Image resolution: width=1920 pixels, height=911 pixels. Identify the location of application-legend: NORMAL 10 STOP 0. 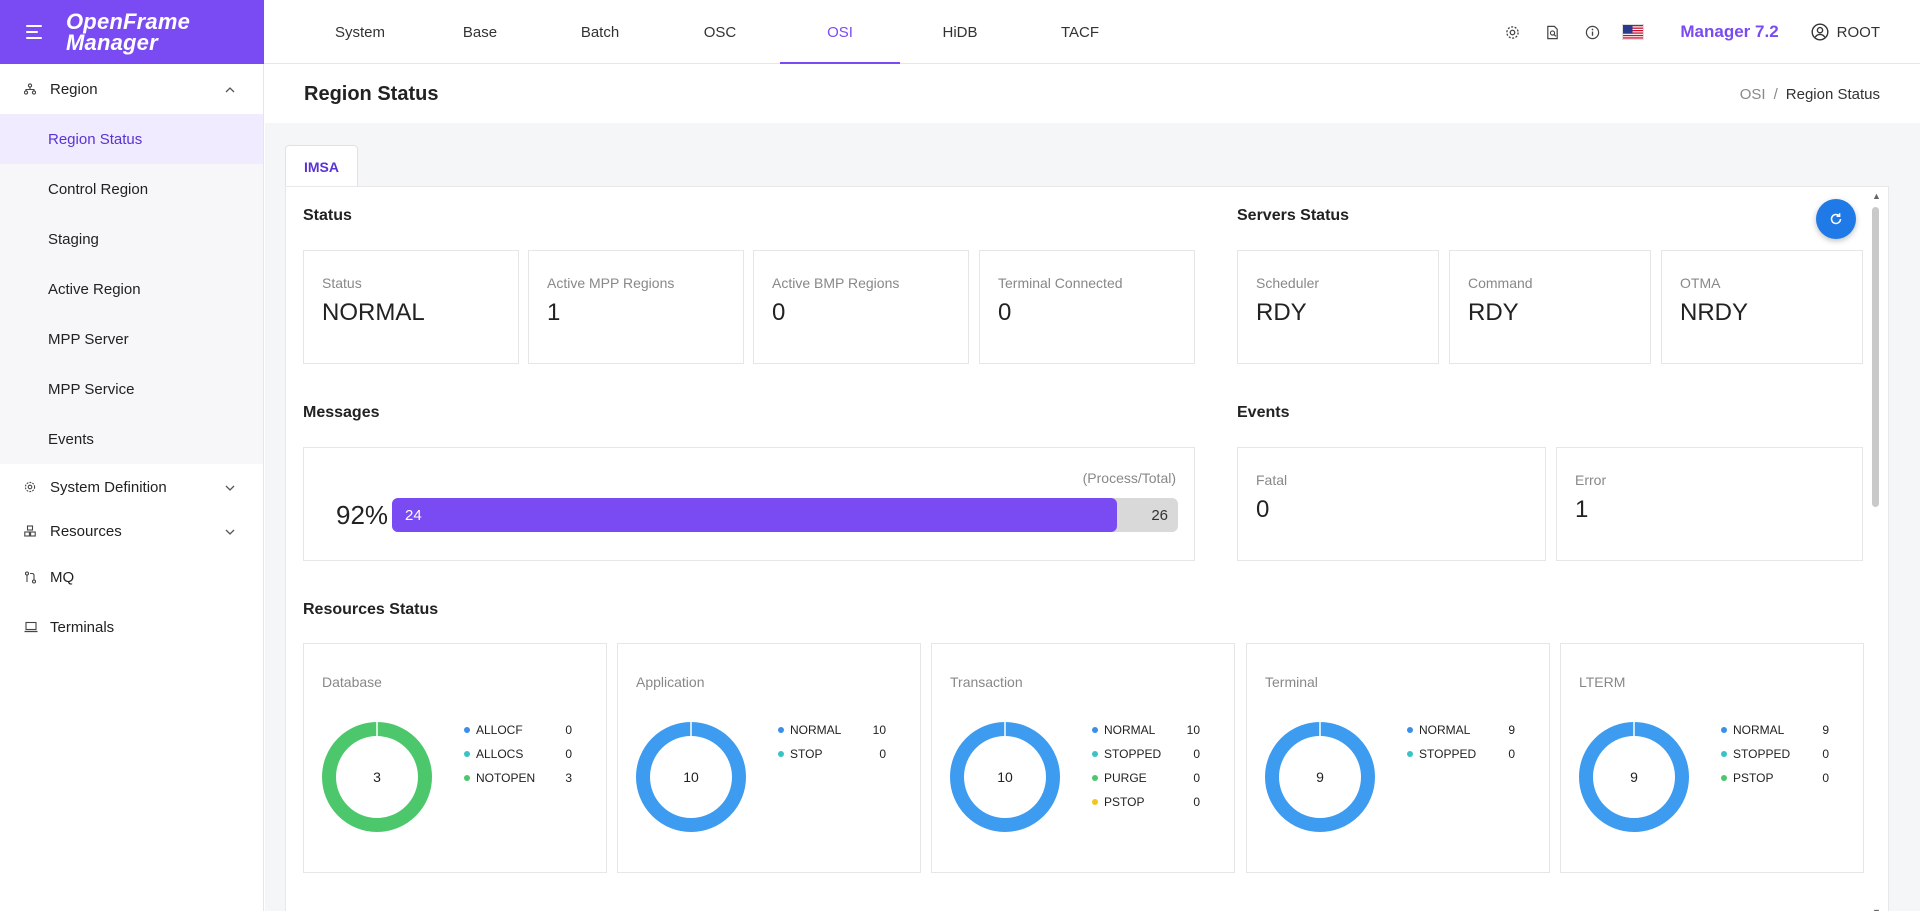
(832, 742).